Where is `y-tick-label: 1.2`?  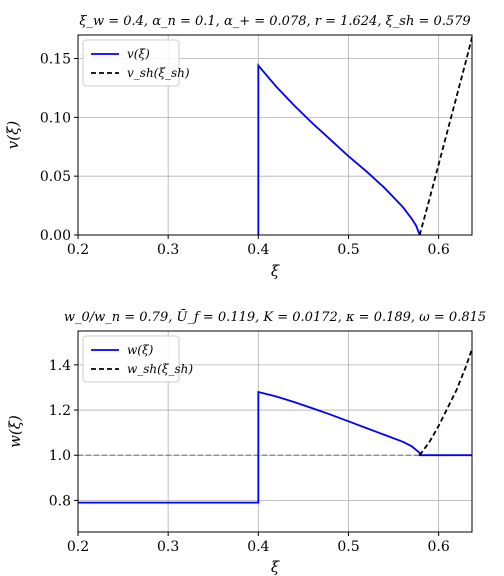 y-tick-label: 1.2 is located at coordinates (60, 411).